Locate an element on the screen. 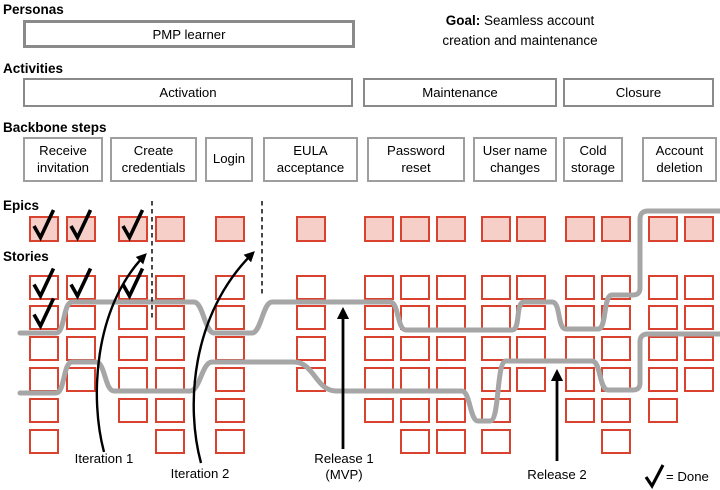 The image size is (720, 490). iteration-1-arrow is located at coordinates (121, 353).